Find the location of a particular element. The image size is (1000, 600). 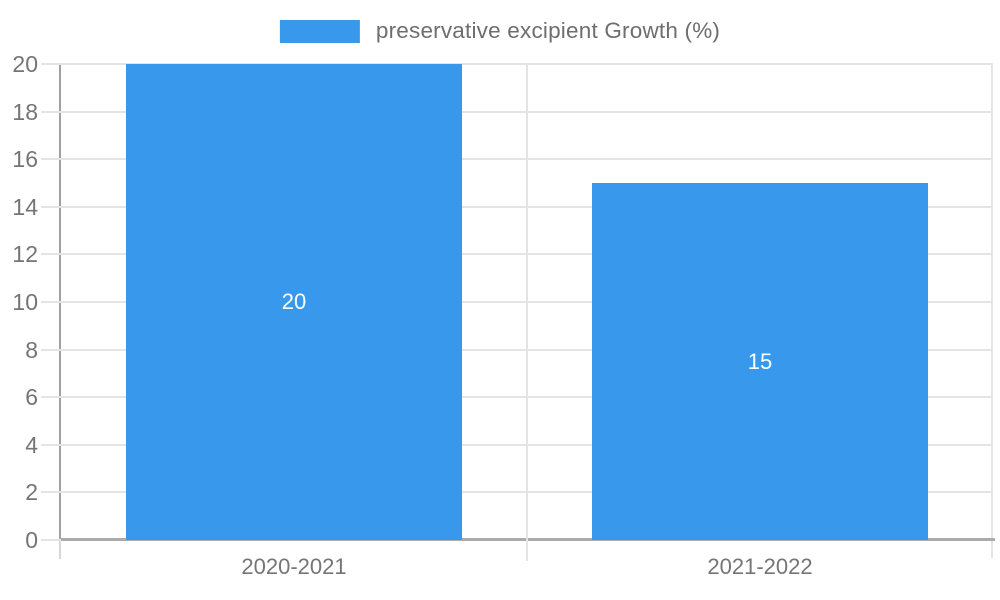

category-divider is located at coordinates (527, 312).